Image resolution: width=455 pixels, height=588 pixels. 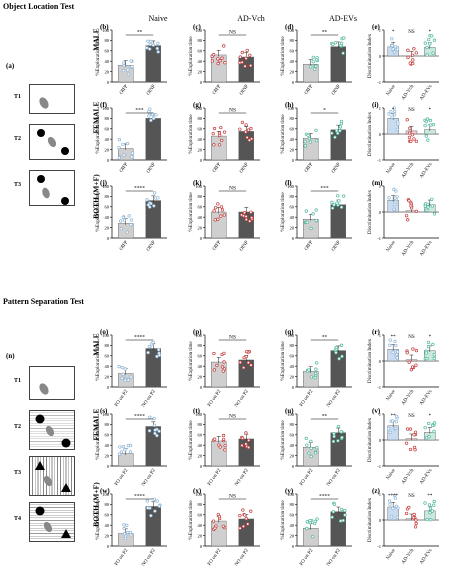 I want to click on objects-icon, so click(x=53, y=142).